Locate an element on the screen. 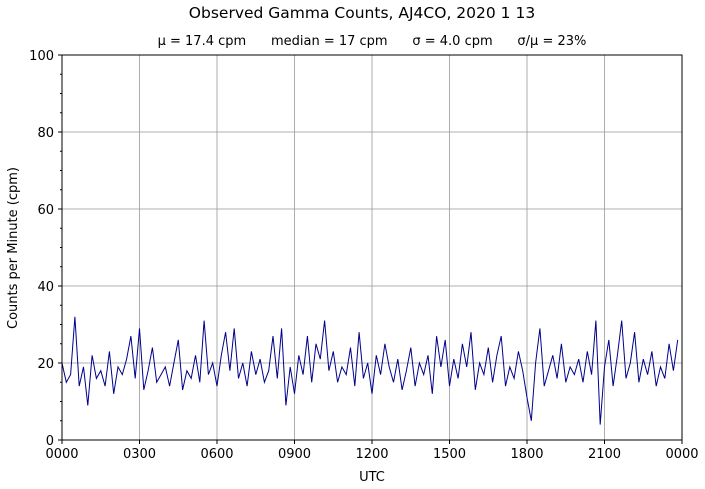  x-tick-label: 1200 is located at coordinates (371, 454).